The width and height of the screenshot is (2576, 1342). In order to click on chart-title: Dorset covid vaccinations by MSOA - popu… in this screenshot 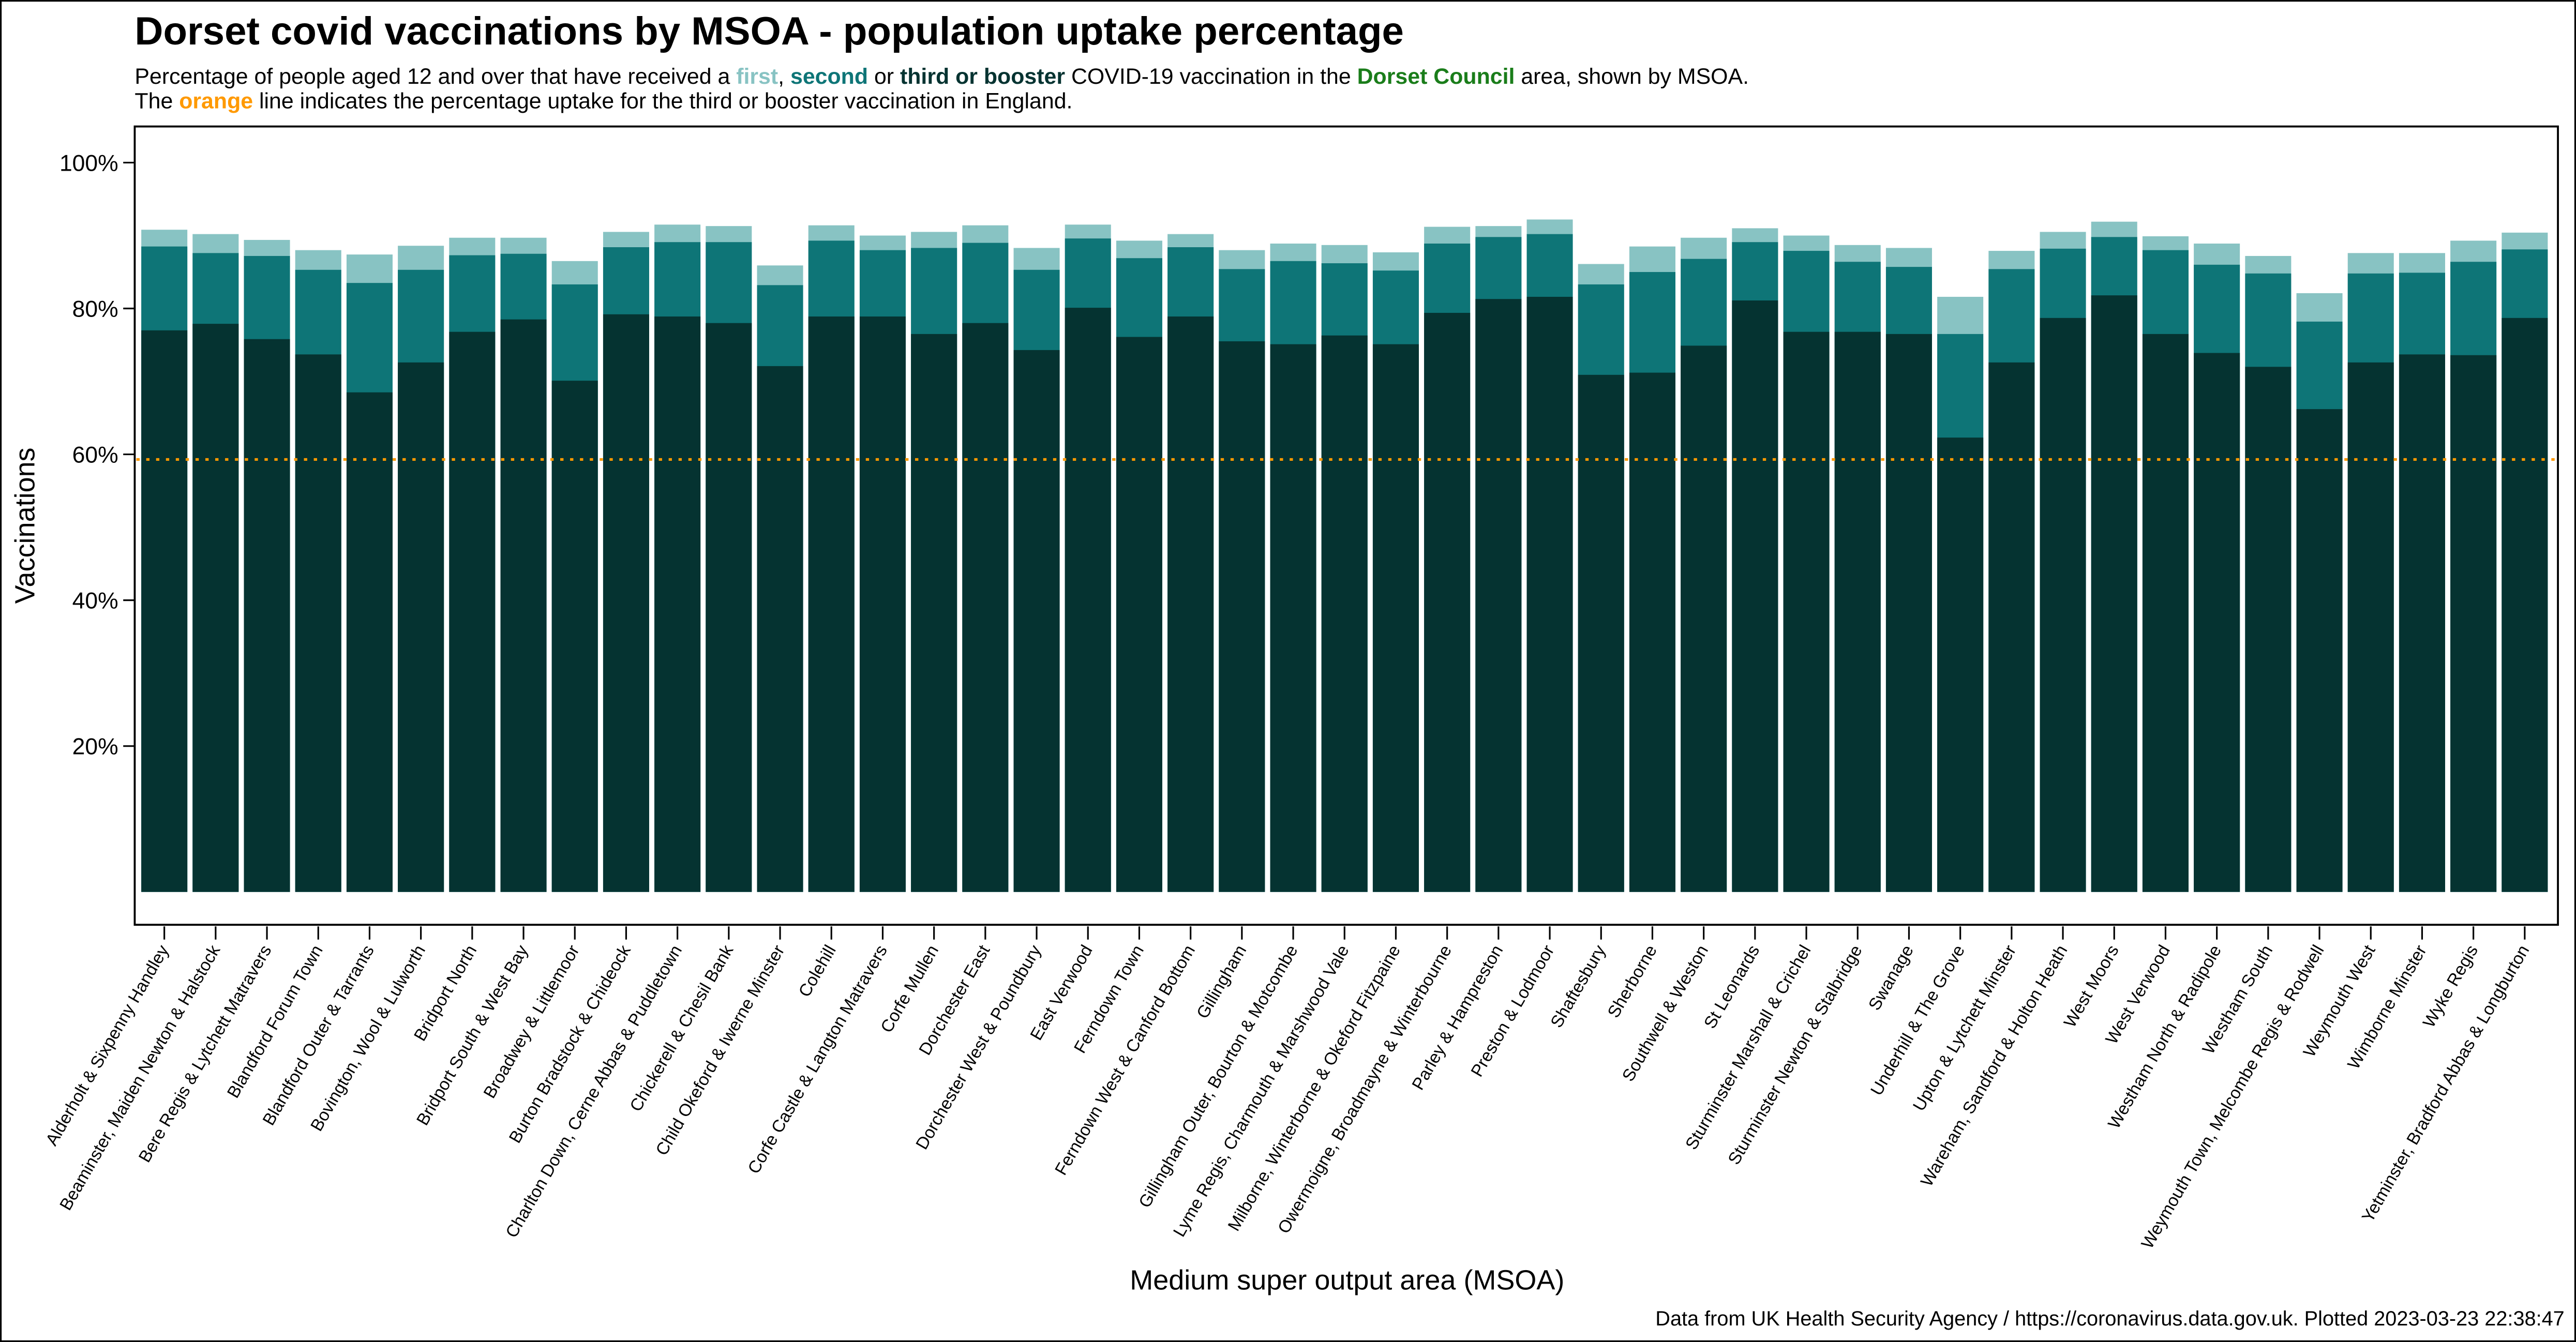, I will do `click(769, 31)`.